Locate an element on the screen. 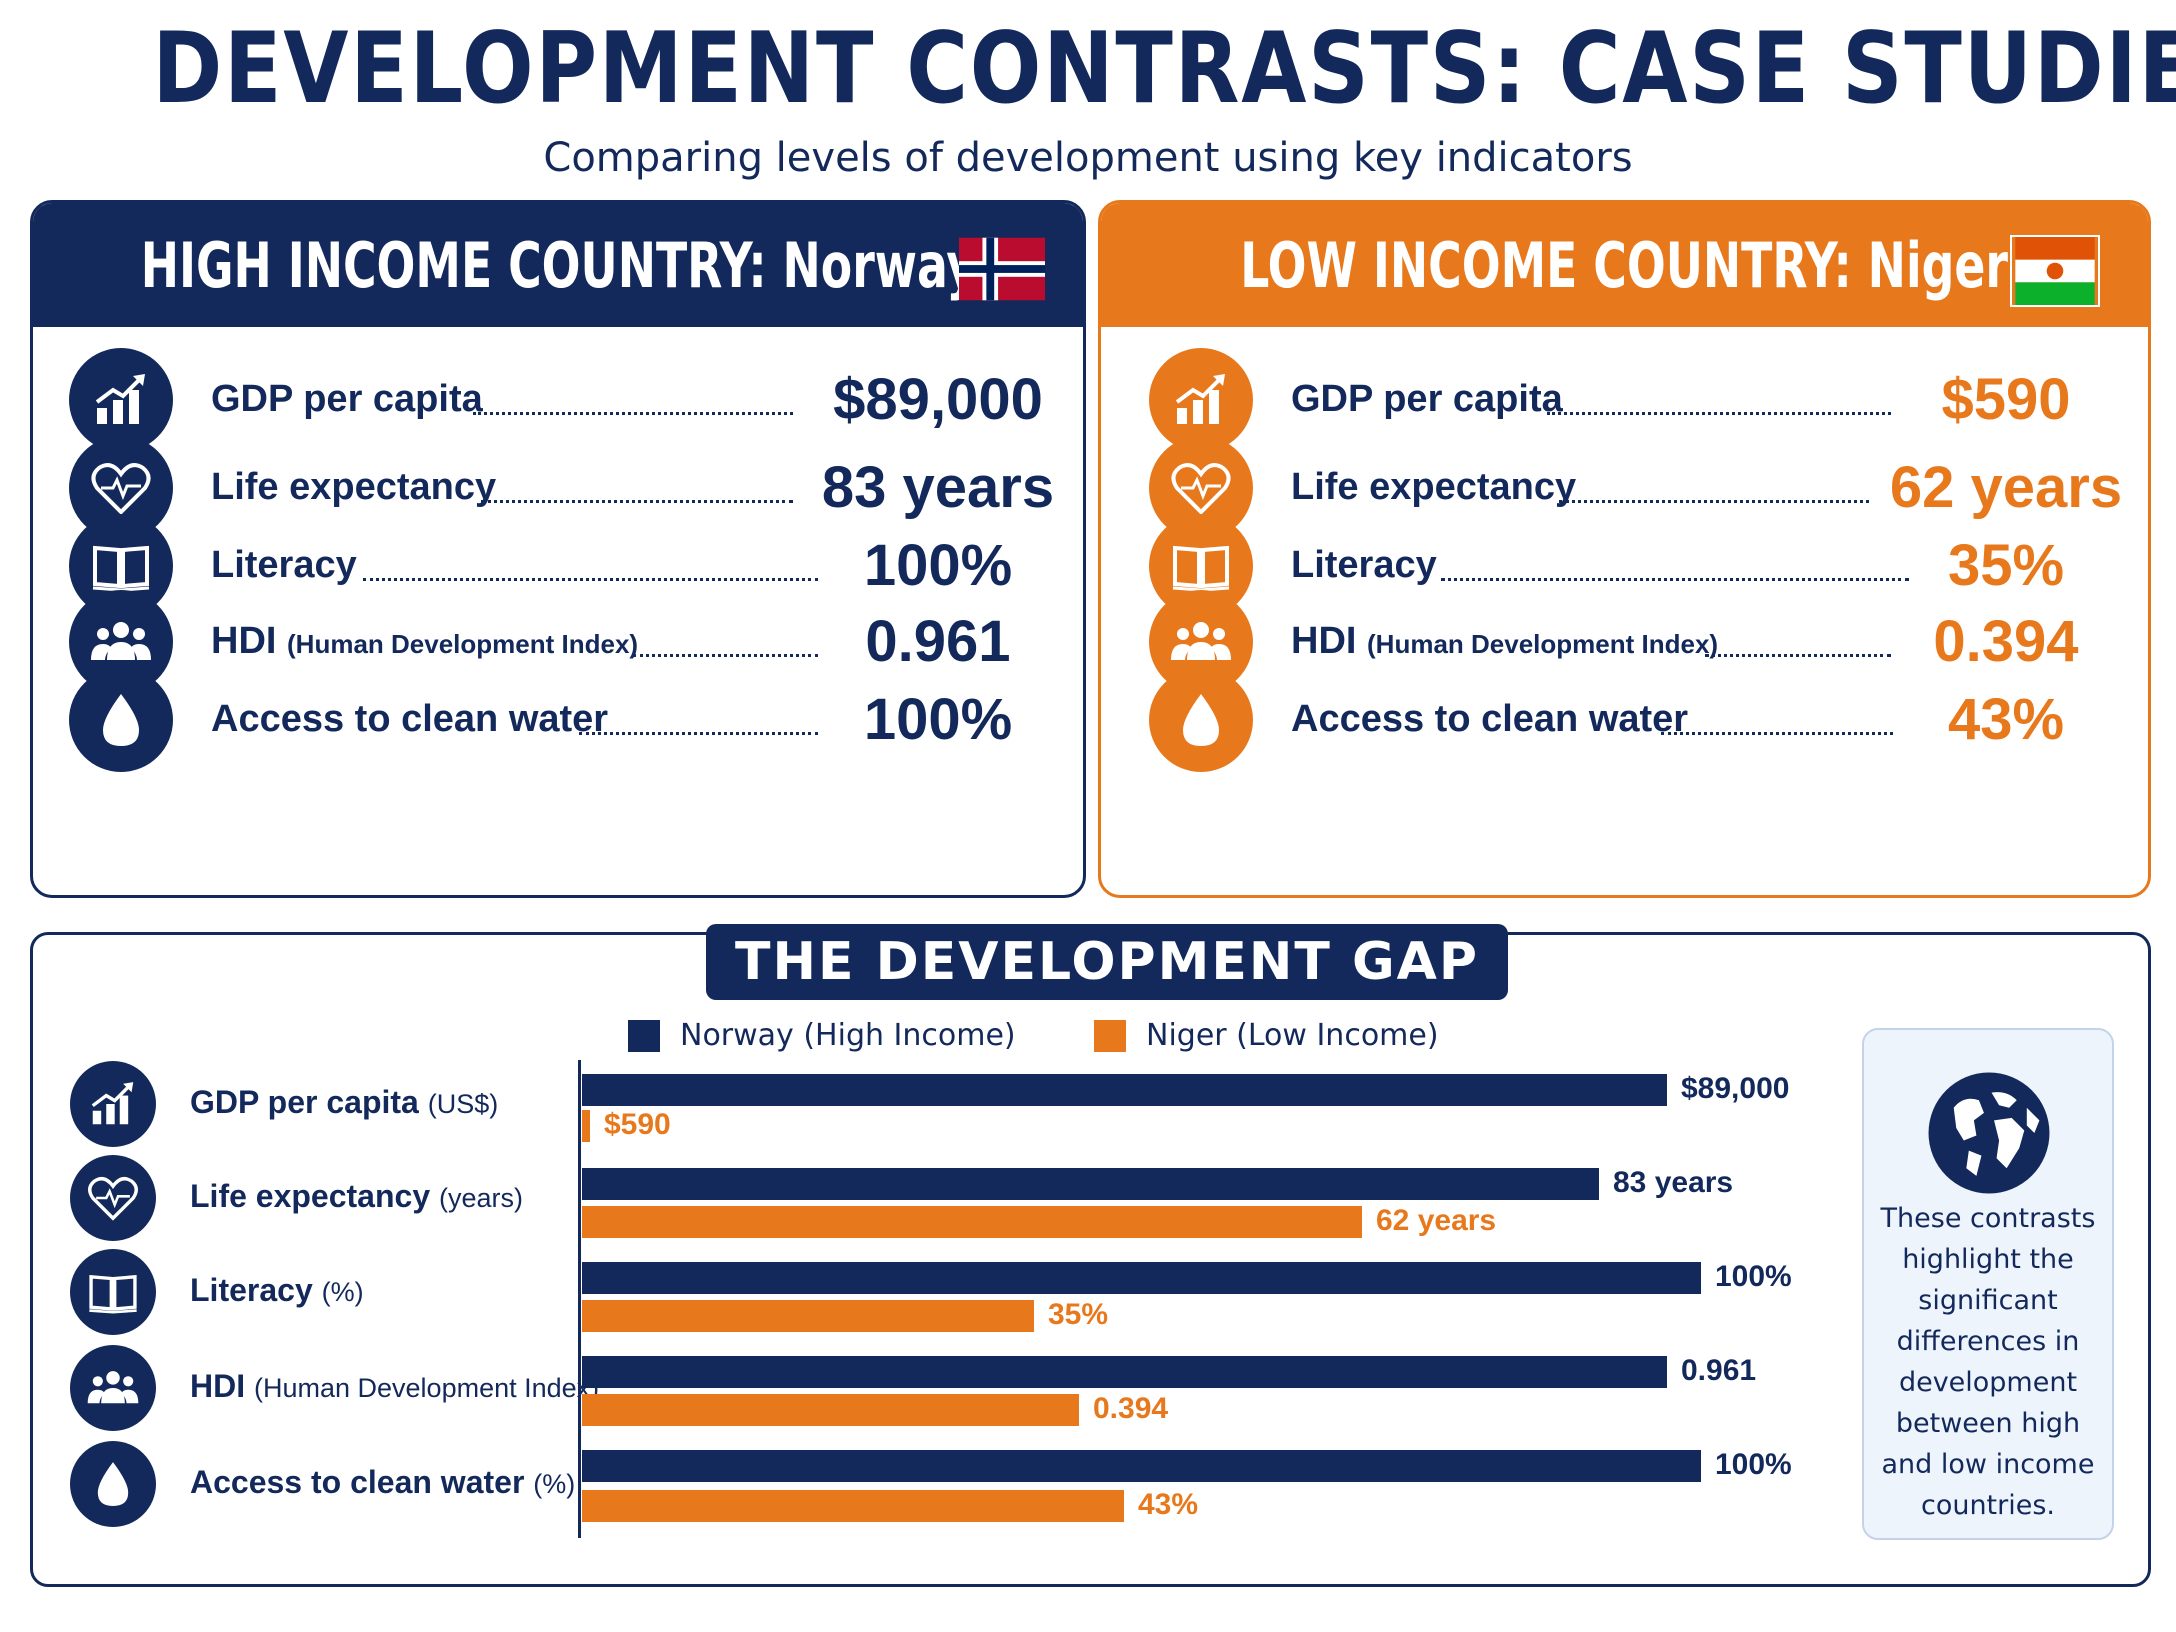 The image size is (2176, 1632). legend-niger: Niger (Low Income) is located at coordinates (1266, 1035).